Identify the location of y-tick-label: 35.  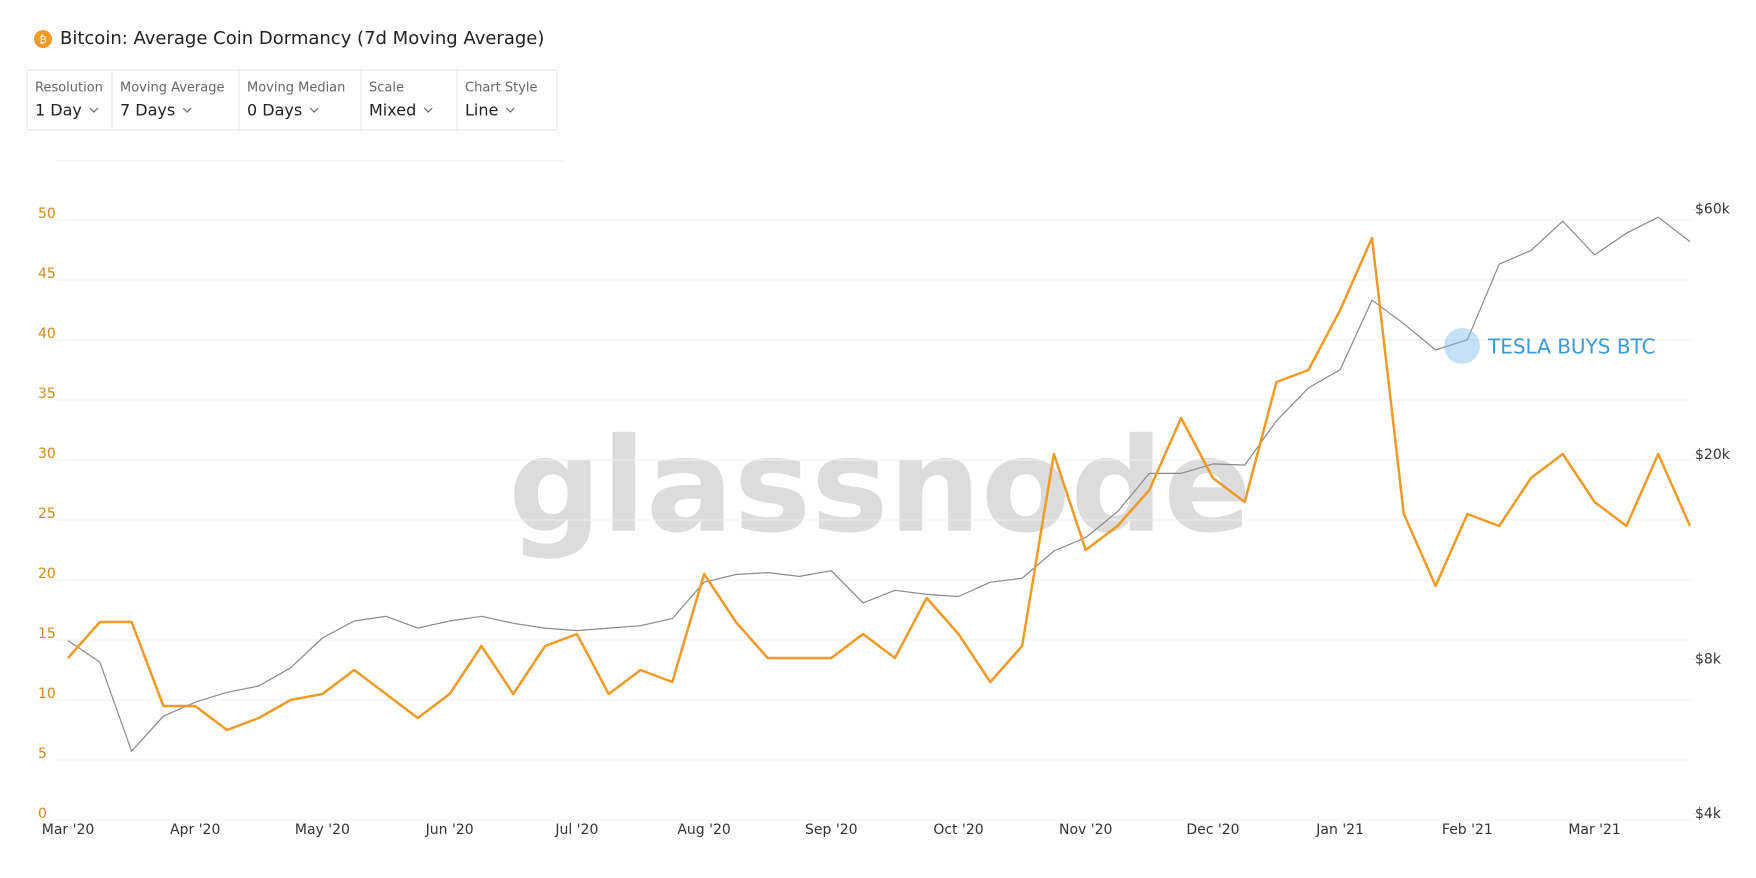
(47, 394).